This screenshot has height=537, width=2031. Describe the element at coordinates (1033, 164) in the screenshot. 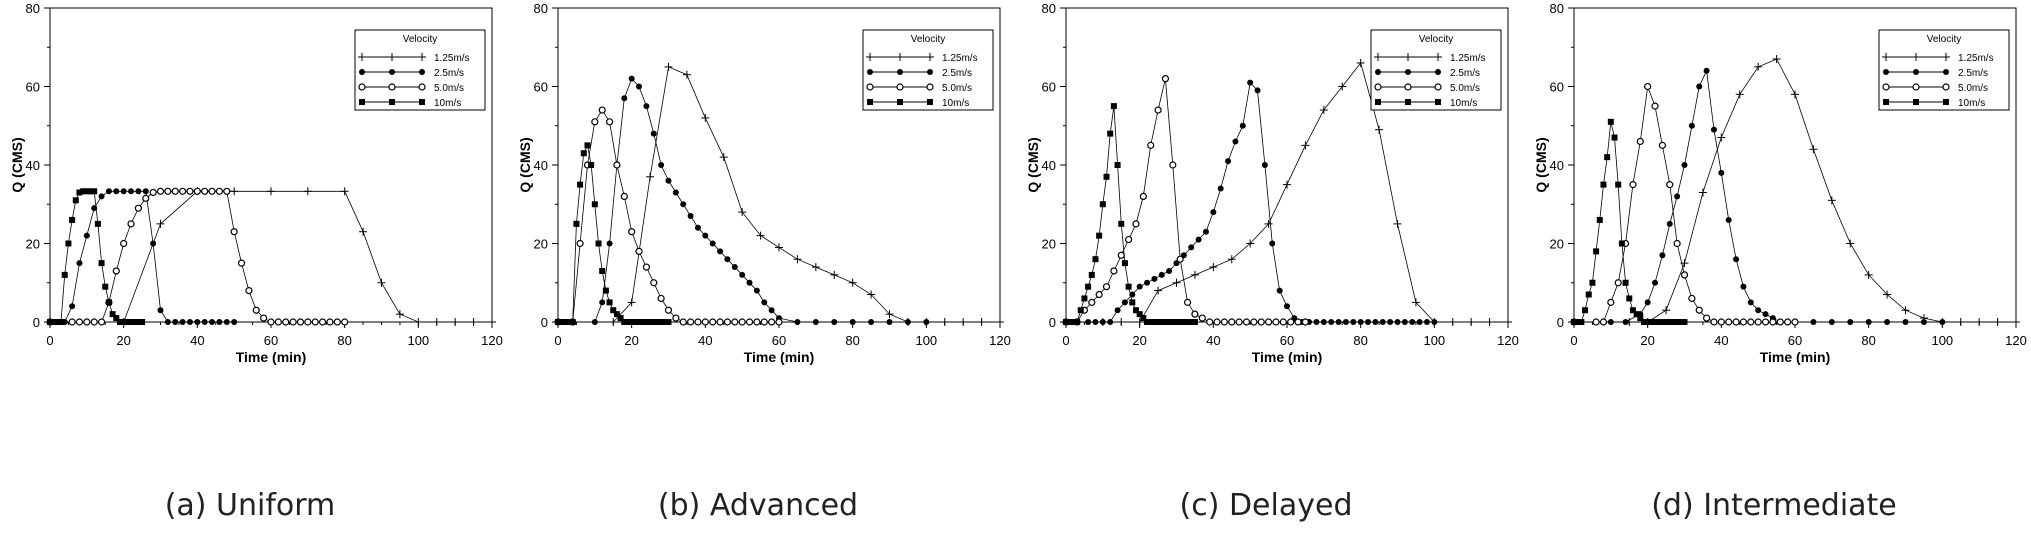

I see `y-axis-label: Q (CMS)` at that location.